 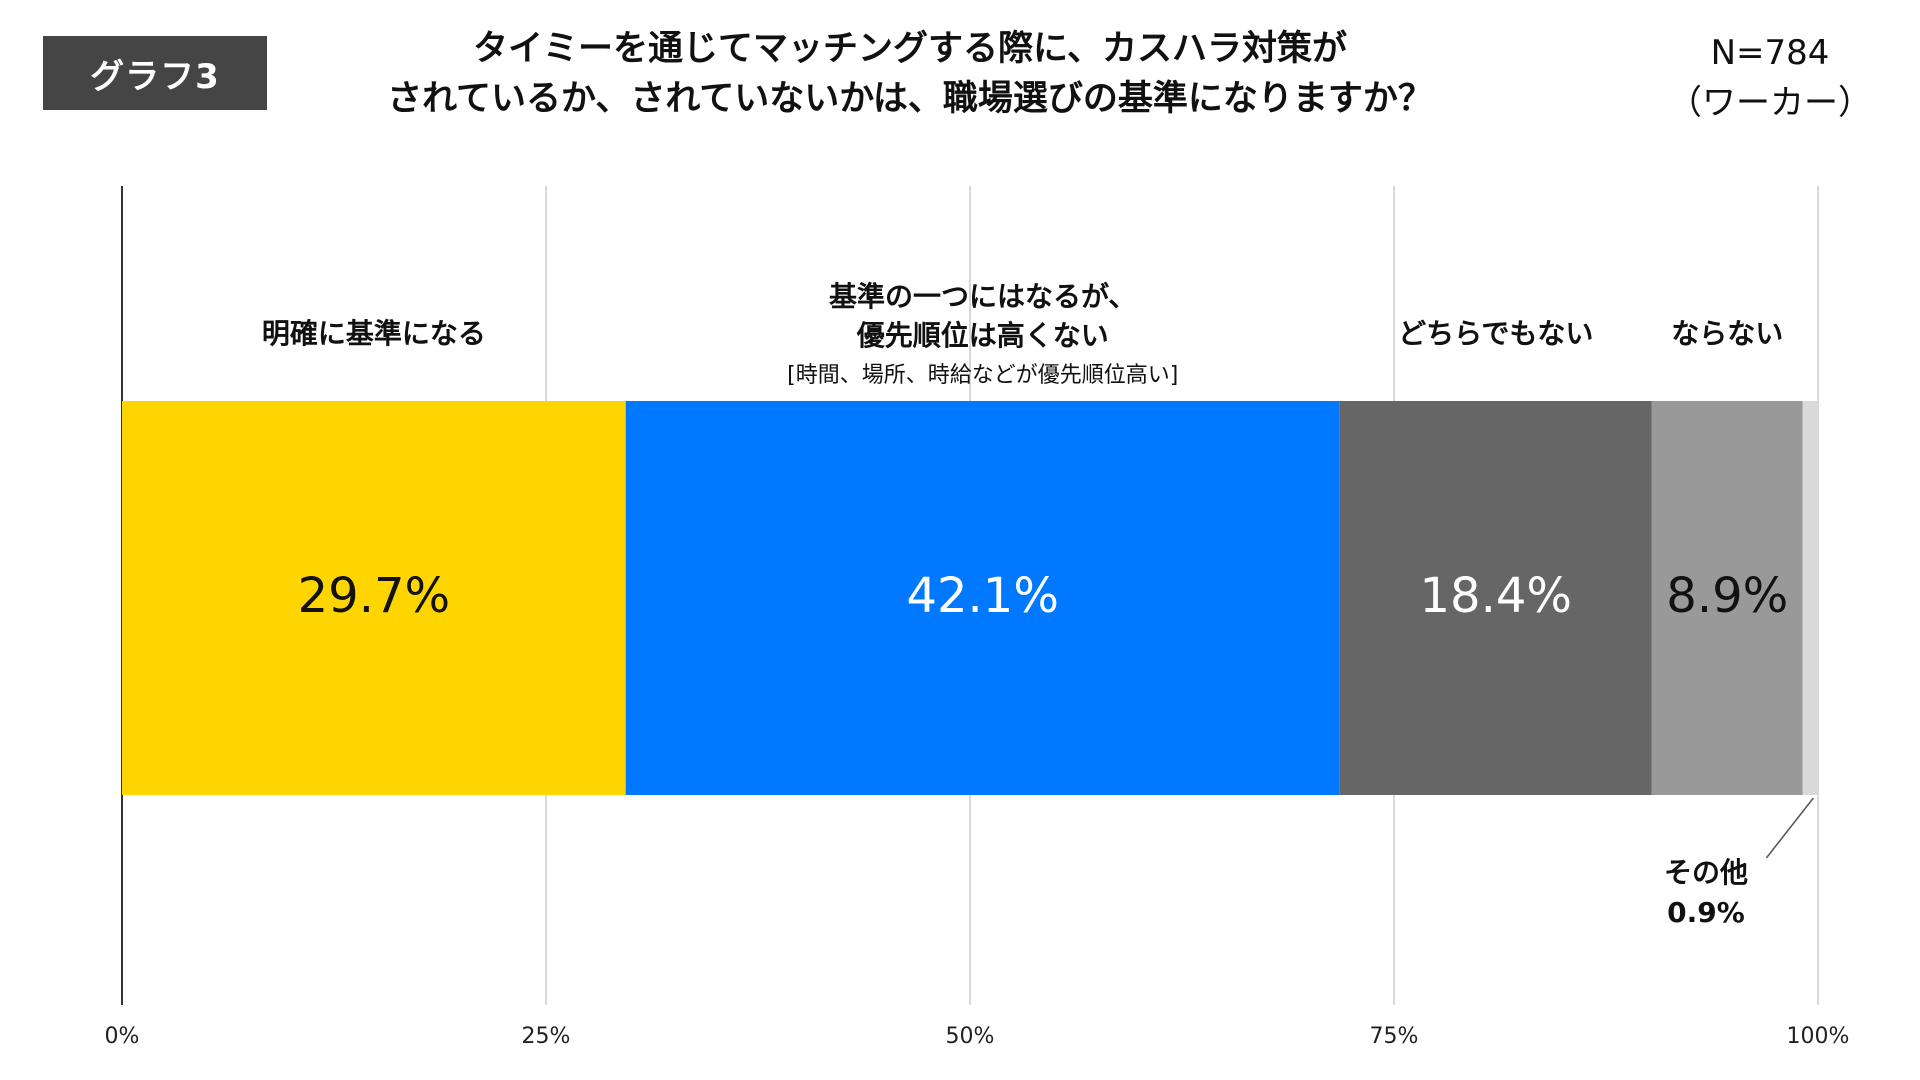 I want to click on segment-sublabel-1: [時間、場所、時給などが優先順位高い], so click(x=982, y=375).